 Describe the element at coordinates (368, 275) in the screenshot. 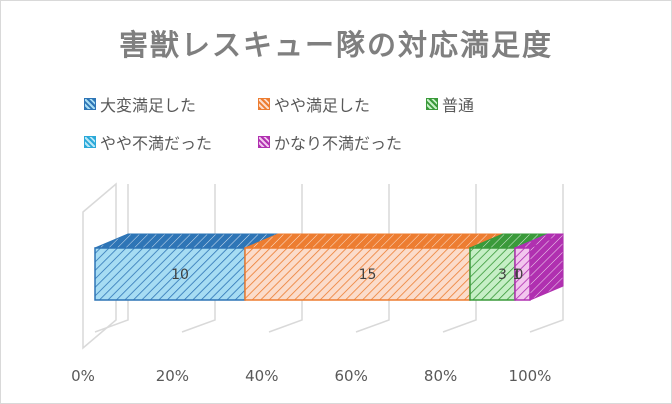

I see `data-label: 15` at that location.